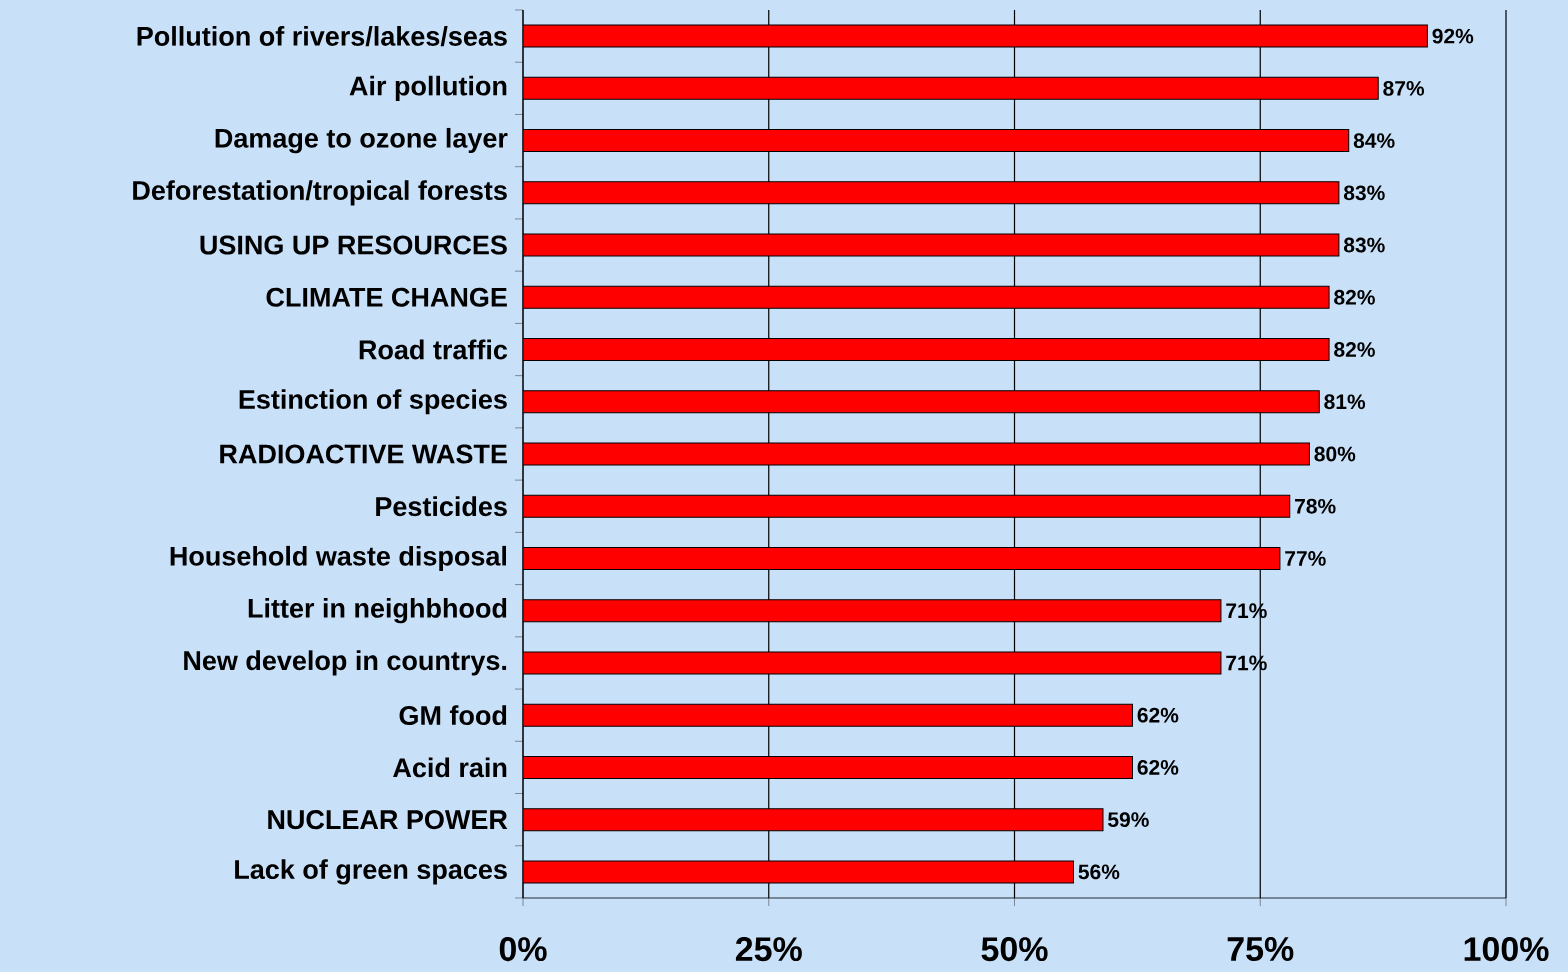 This screenshot has width=1568, height=972. What do you see at coordinates (373, 402) in the screenshot?
I see `y-tick-label: Estinction of species` at bounding box center [373, 402].